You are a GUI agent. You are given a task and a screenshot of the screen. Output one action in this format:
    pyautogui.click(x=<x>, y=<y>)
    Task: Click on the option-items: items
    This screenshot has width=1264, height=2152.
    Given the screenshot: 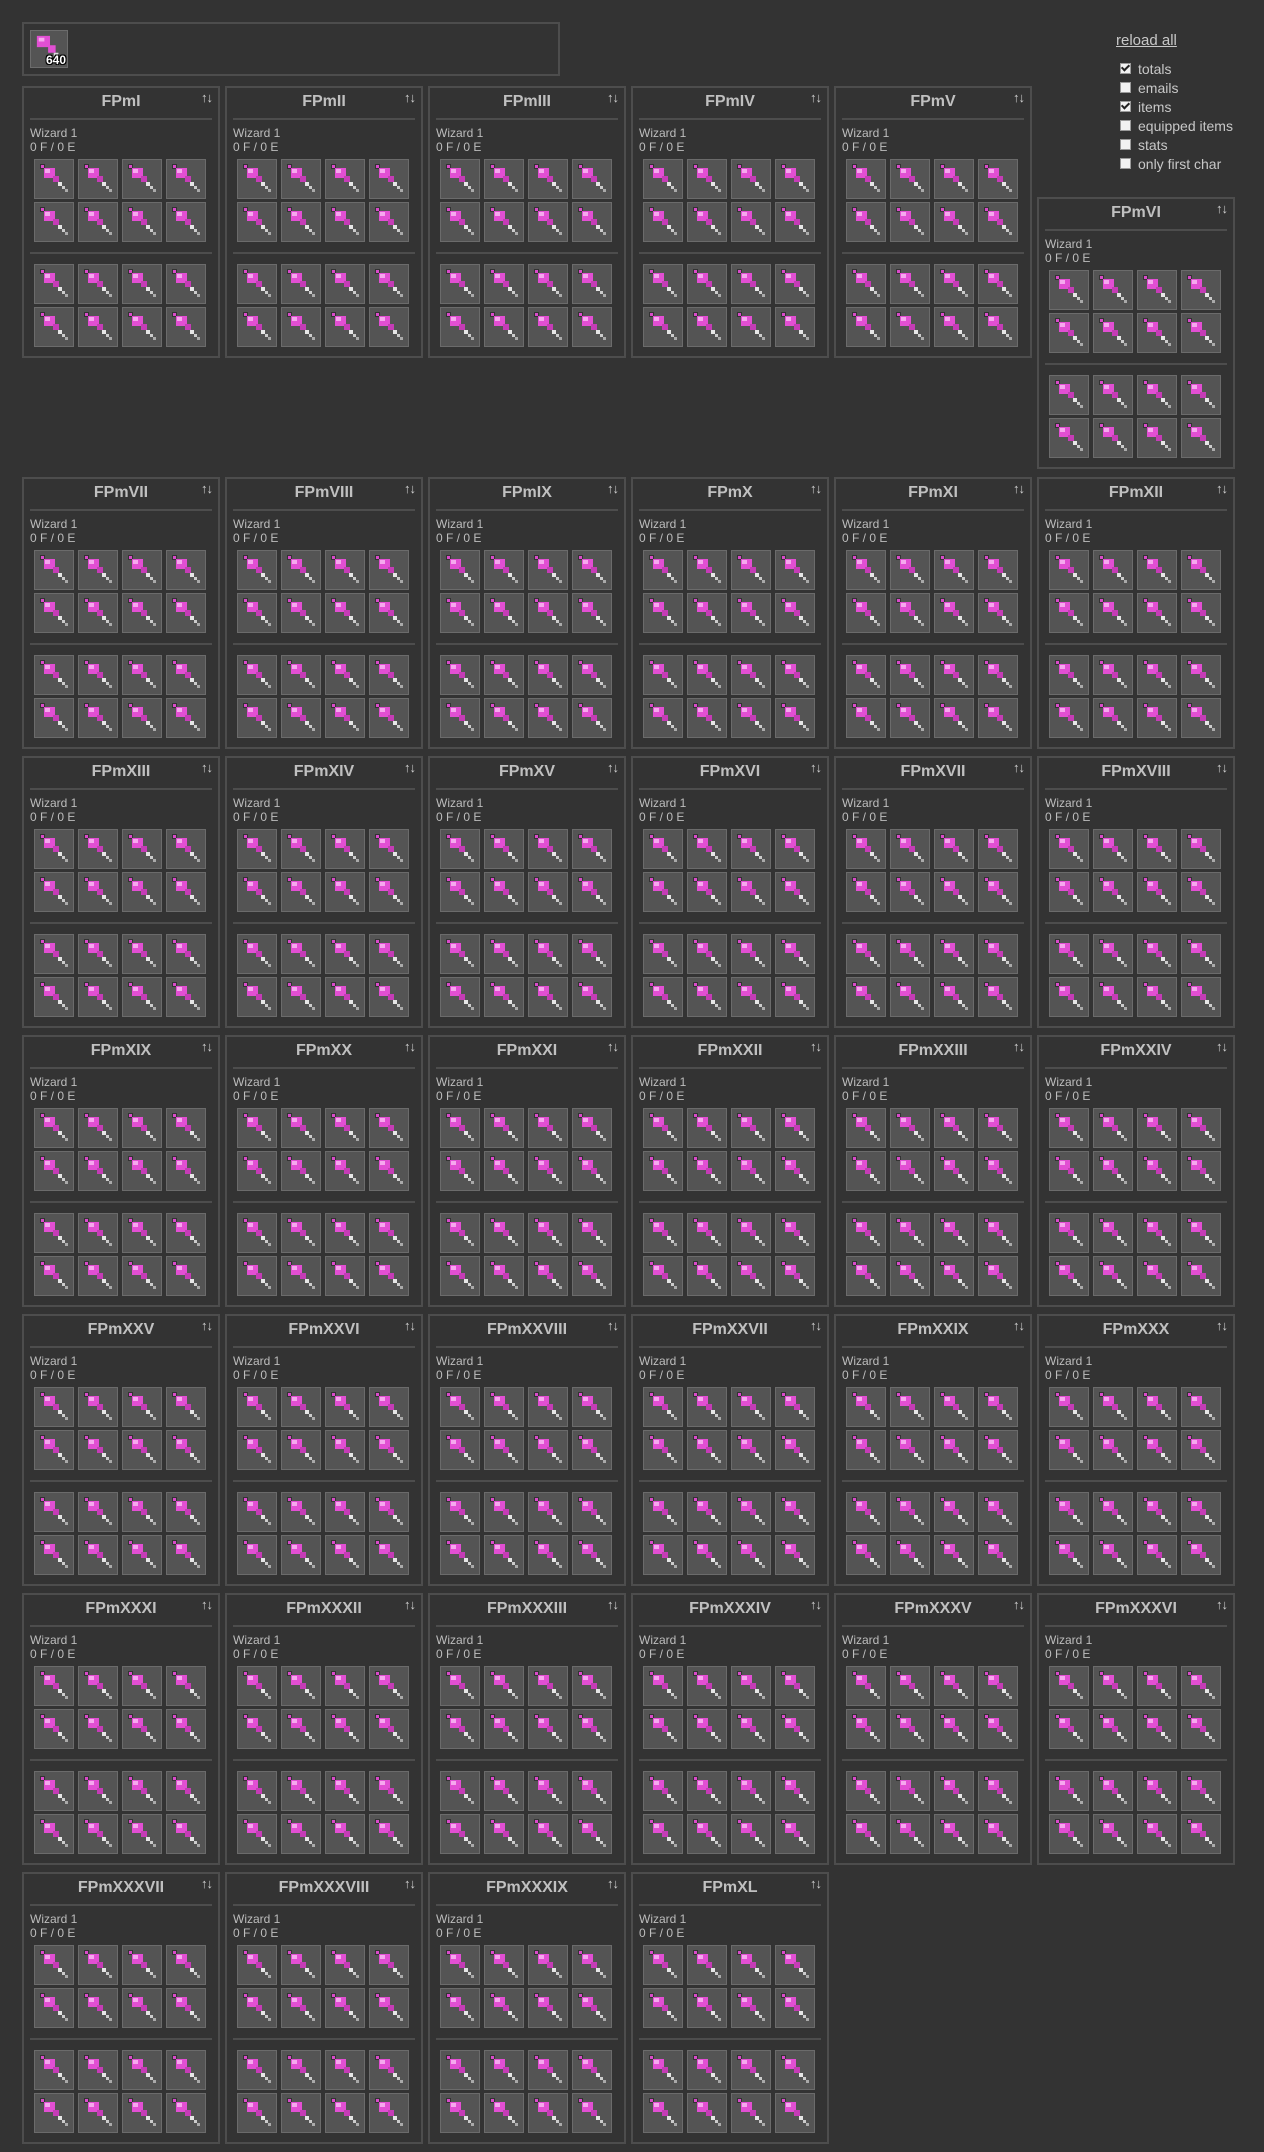 What is the action you would take?
    pyautogui.click(x=1186, y=106)
    